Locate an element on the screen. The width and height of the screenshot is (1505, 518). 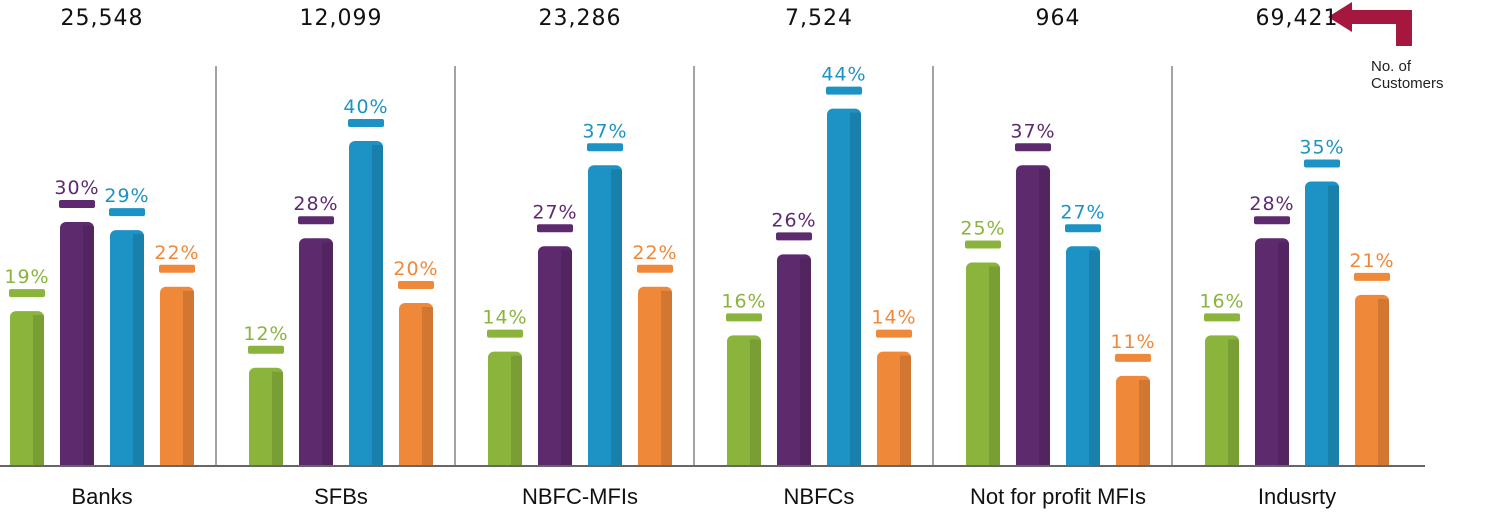
data-label: 25% is located at coordinates (982, 229).